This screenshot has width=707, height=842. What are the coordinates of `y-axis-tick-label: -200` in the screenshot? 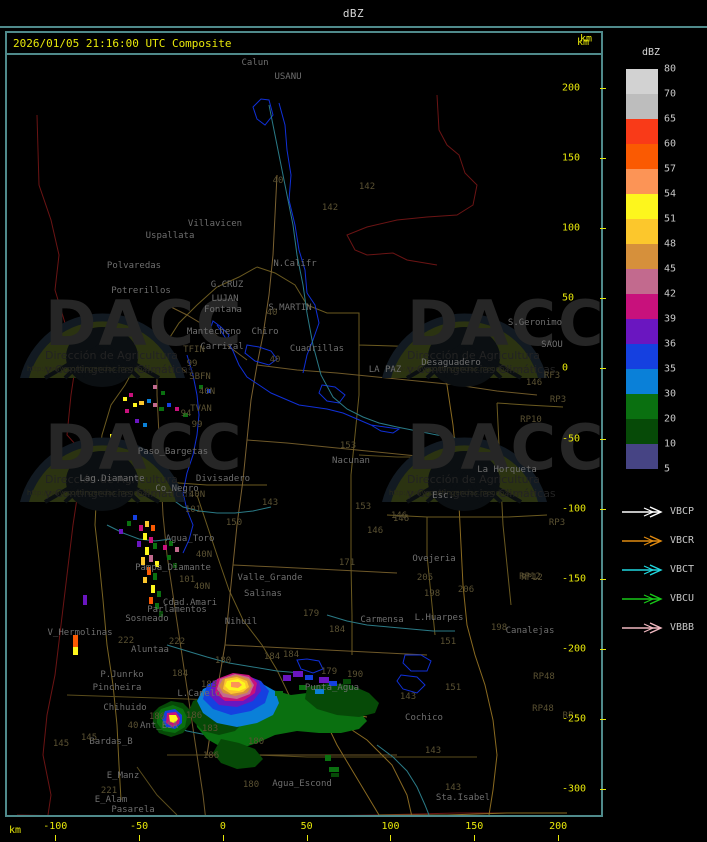 It's located at (574, 649).